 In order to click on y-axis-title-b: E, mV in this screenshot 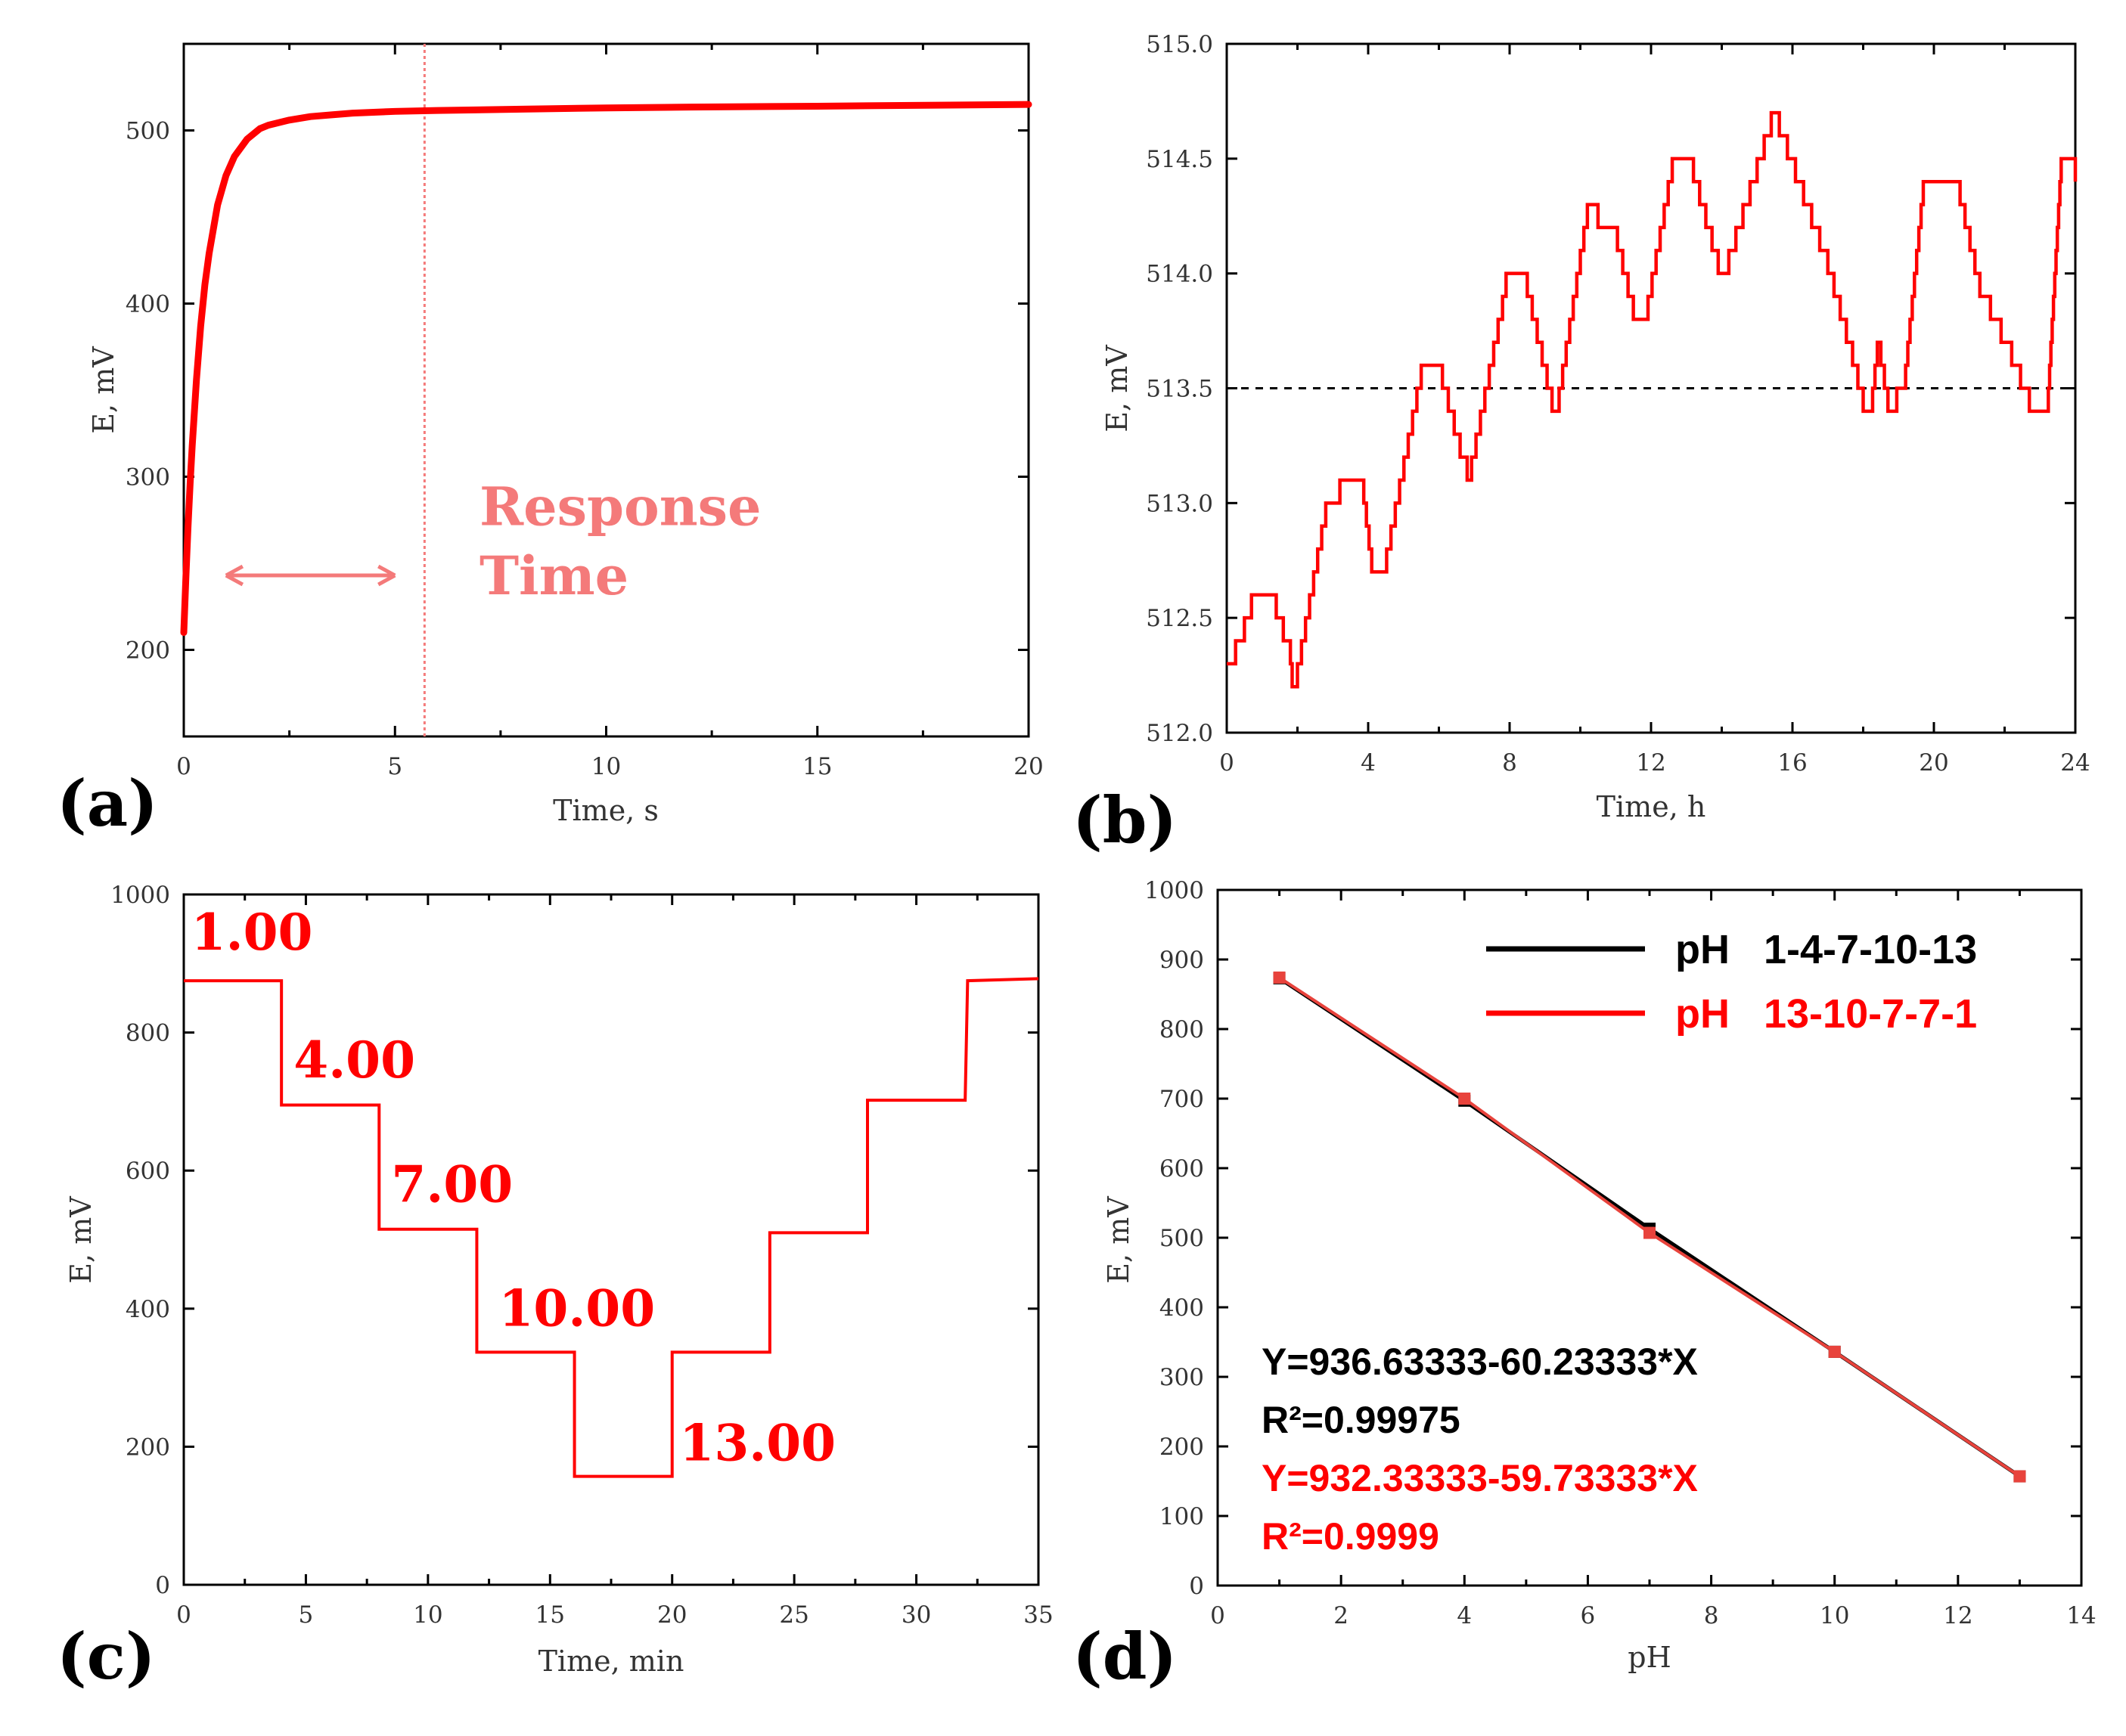, I will do `click(1117, 388)`.